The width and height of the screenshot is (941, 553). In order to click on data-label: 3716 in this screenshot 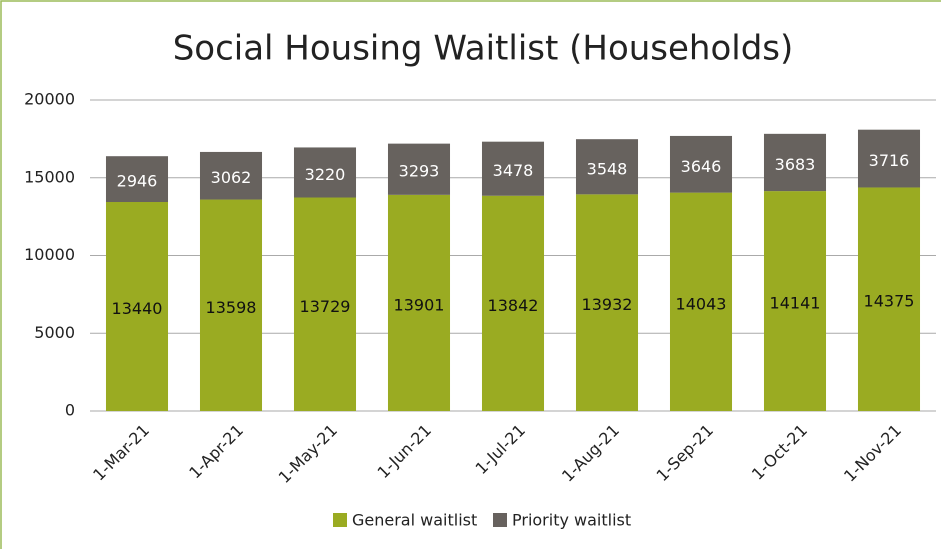, I will do `click(889, 160)`.